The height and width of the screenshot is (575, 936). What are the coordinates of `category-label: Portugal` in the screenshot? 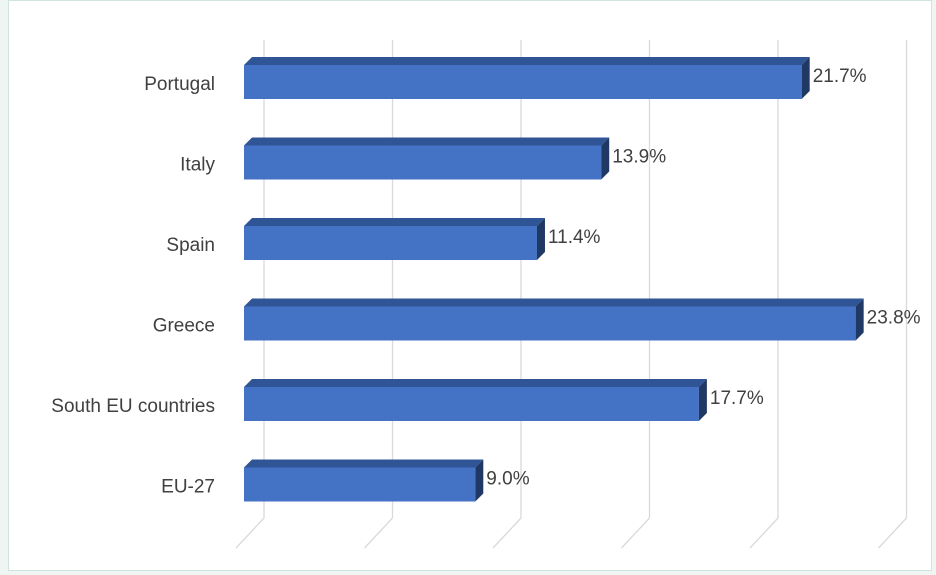 It's located at (179, 84).